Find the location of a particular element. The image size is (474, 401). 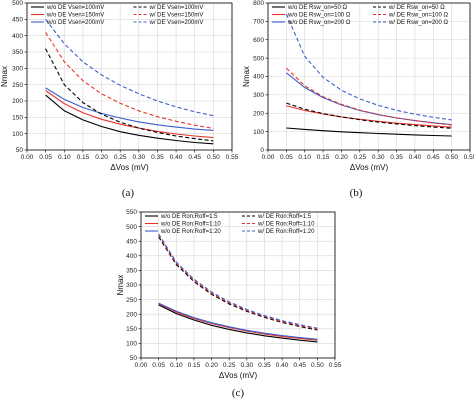

chart-caption: (c) is located at coordinates (238, 393).